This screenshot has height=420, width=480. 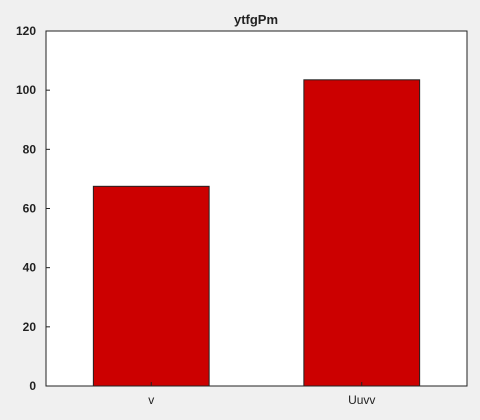 I want to click on y-tick-label-4: 80, so click(x=30, y=149).